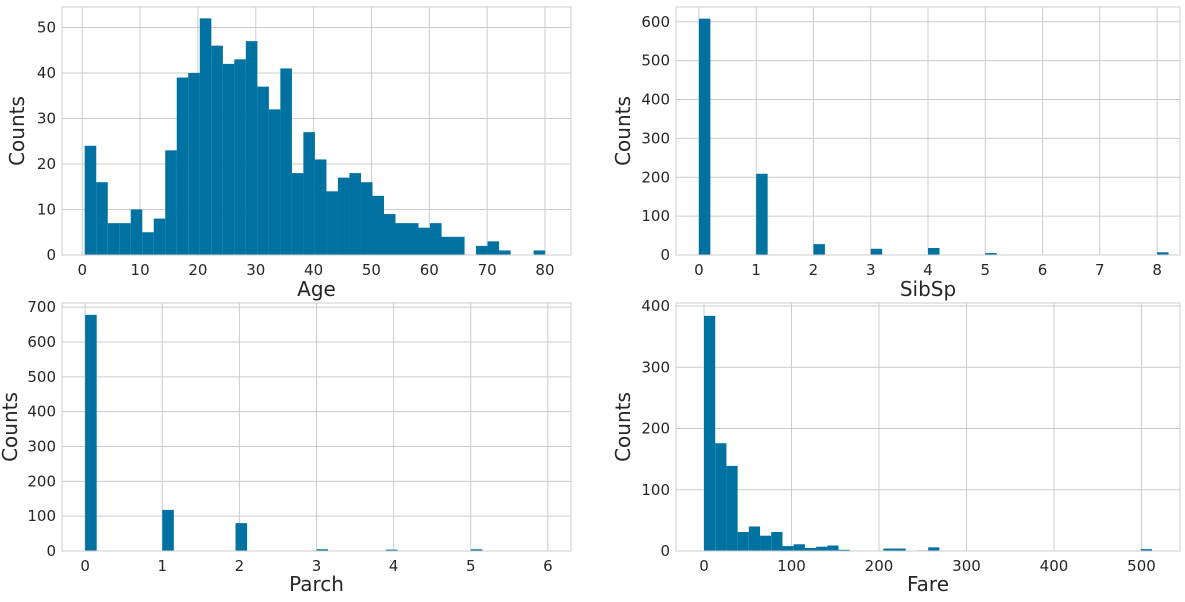  Describe the element at coordinates (487, 270) in the screenshot. I see `x-tick-label: 70` at that location.